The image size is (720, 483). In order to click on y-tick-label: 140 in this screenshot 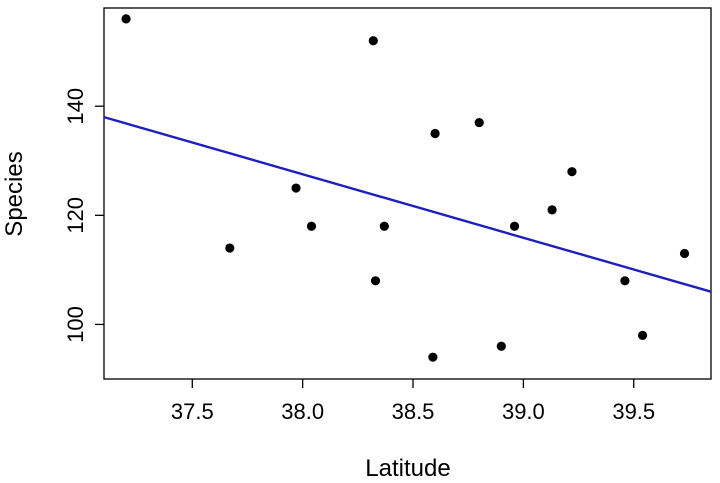, I will do `click(75, 106)`.